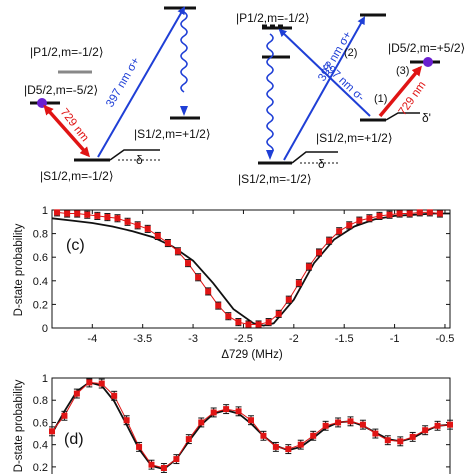 The height and width of the screenshot is (474, 474). Describe the element at coordinates (294, 339) in the screenshot. I see `x-tick-label: -2` at that location.